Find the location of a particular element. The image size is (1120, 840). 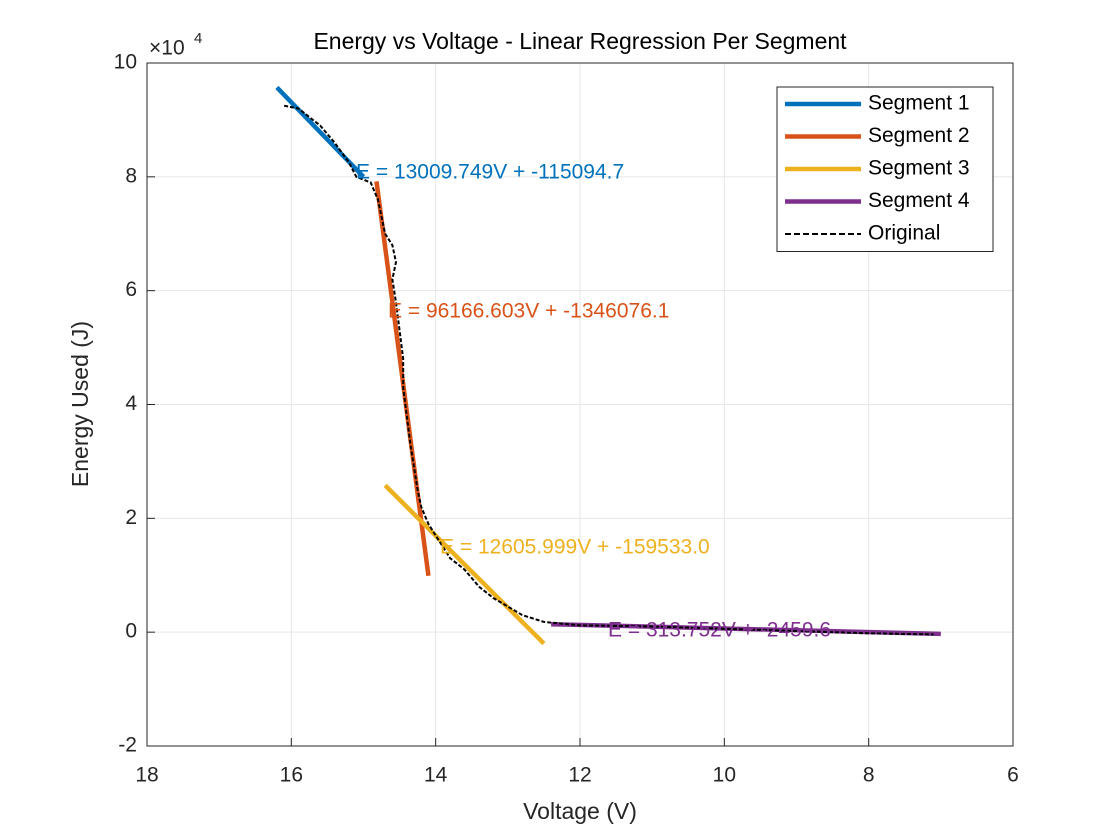

segment-annotation: E = 12605.999V + -159533.0 is located at coordinates (575, 547).